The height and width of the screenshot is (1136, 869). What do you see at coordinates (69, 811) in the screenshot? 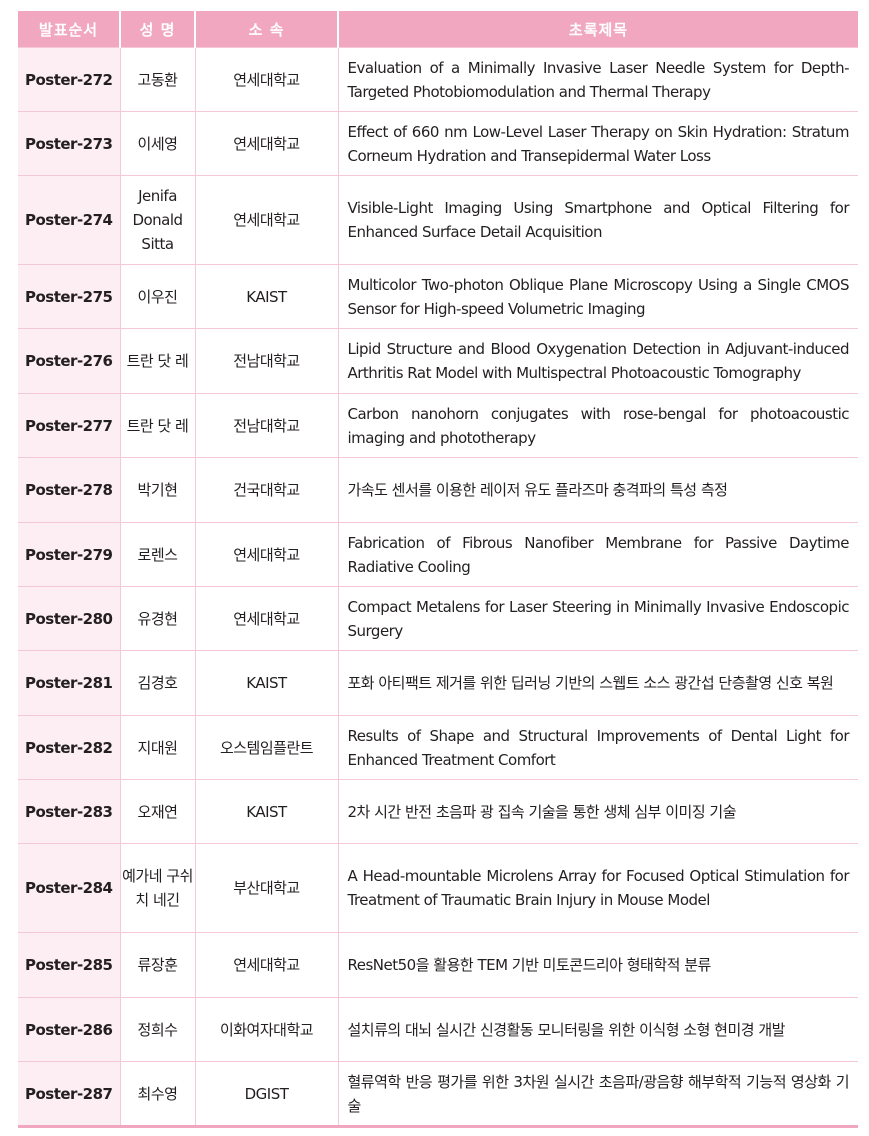
I see `poster-id: Poster-283` at bounding box center [69, 811].